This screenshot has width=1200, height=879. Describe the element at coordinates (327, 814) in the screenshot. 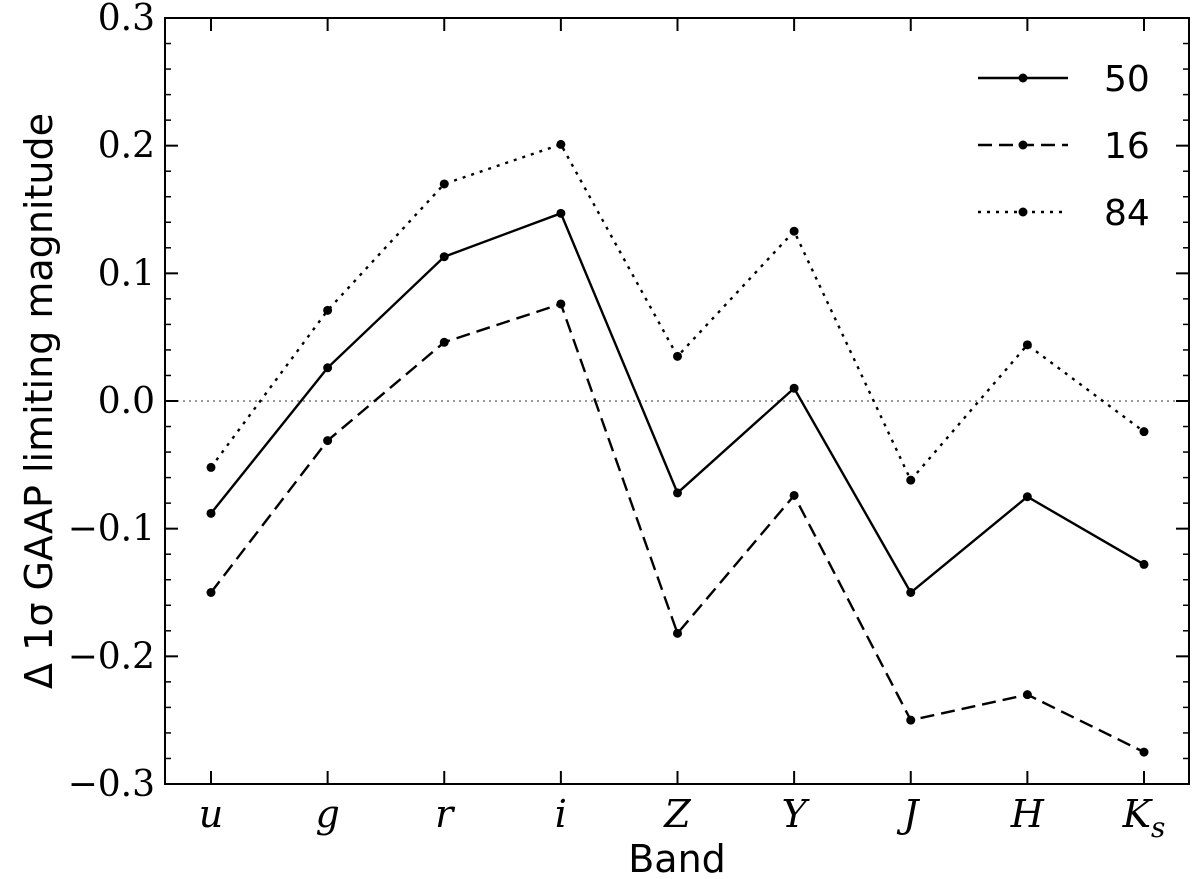

I see `x-tick-label: g` at that location.